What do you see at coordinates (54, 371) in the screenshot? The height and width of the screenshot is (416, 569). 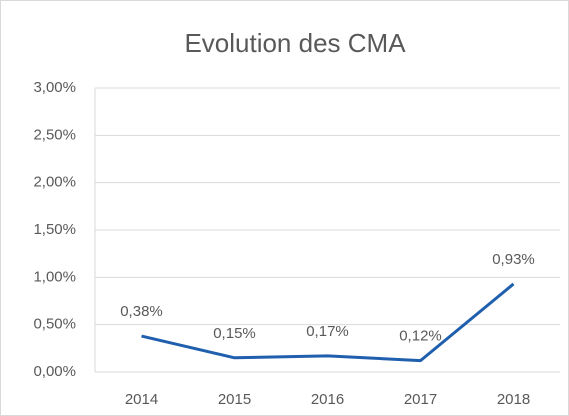 I see `y-tick-label: 0,00%` at bounding box center [54, 371].